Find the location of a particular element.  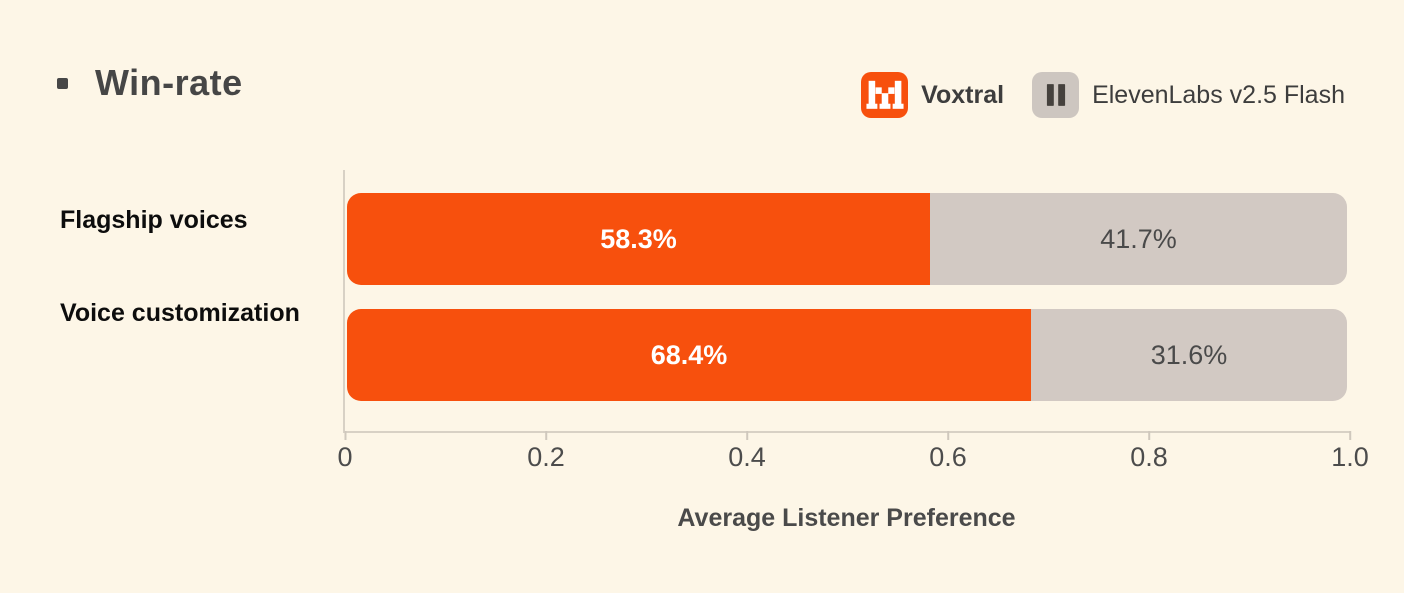

chart-legend: Voxtral ElevenLabs v2.5 Flash is located at coordinates (1103, 95).